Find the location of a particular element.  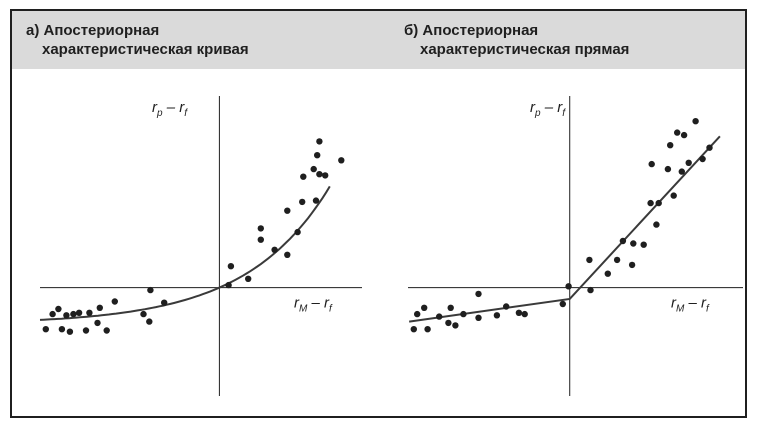

panel-a-x-label: rM – rf is located at coordinates (313, 305).